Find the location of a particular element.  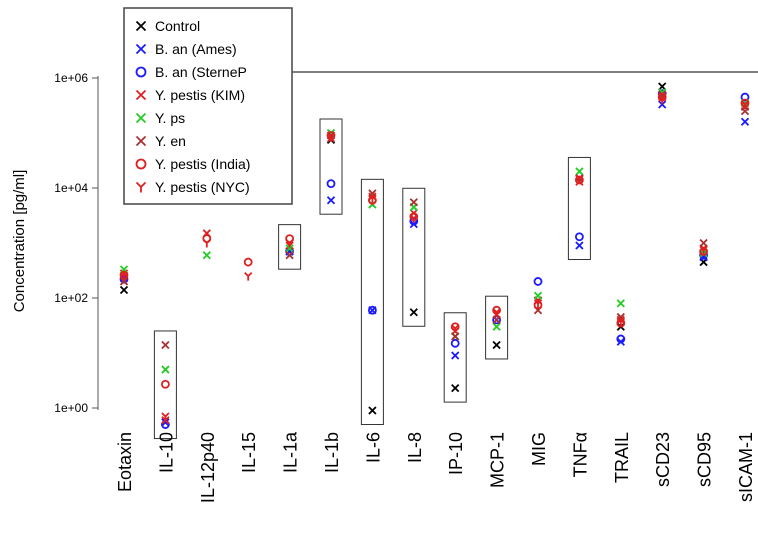

legend-item: B. an (Ames) is located at coordinates (186, 49).